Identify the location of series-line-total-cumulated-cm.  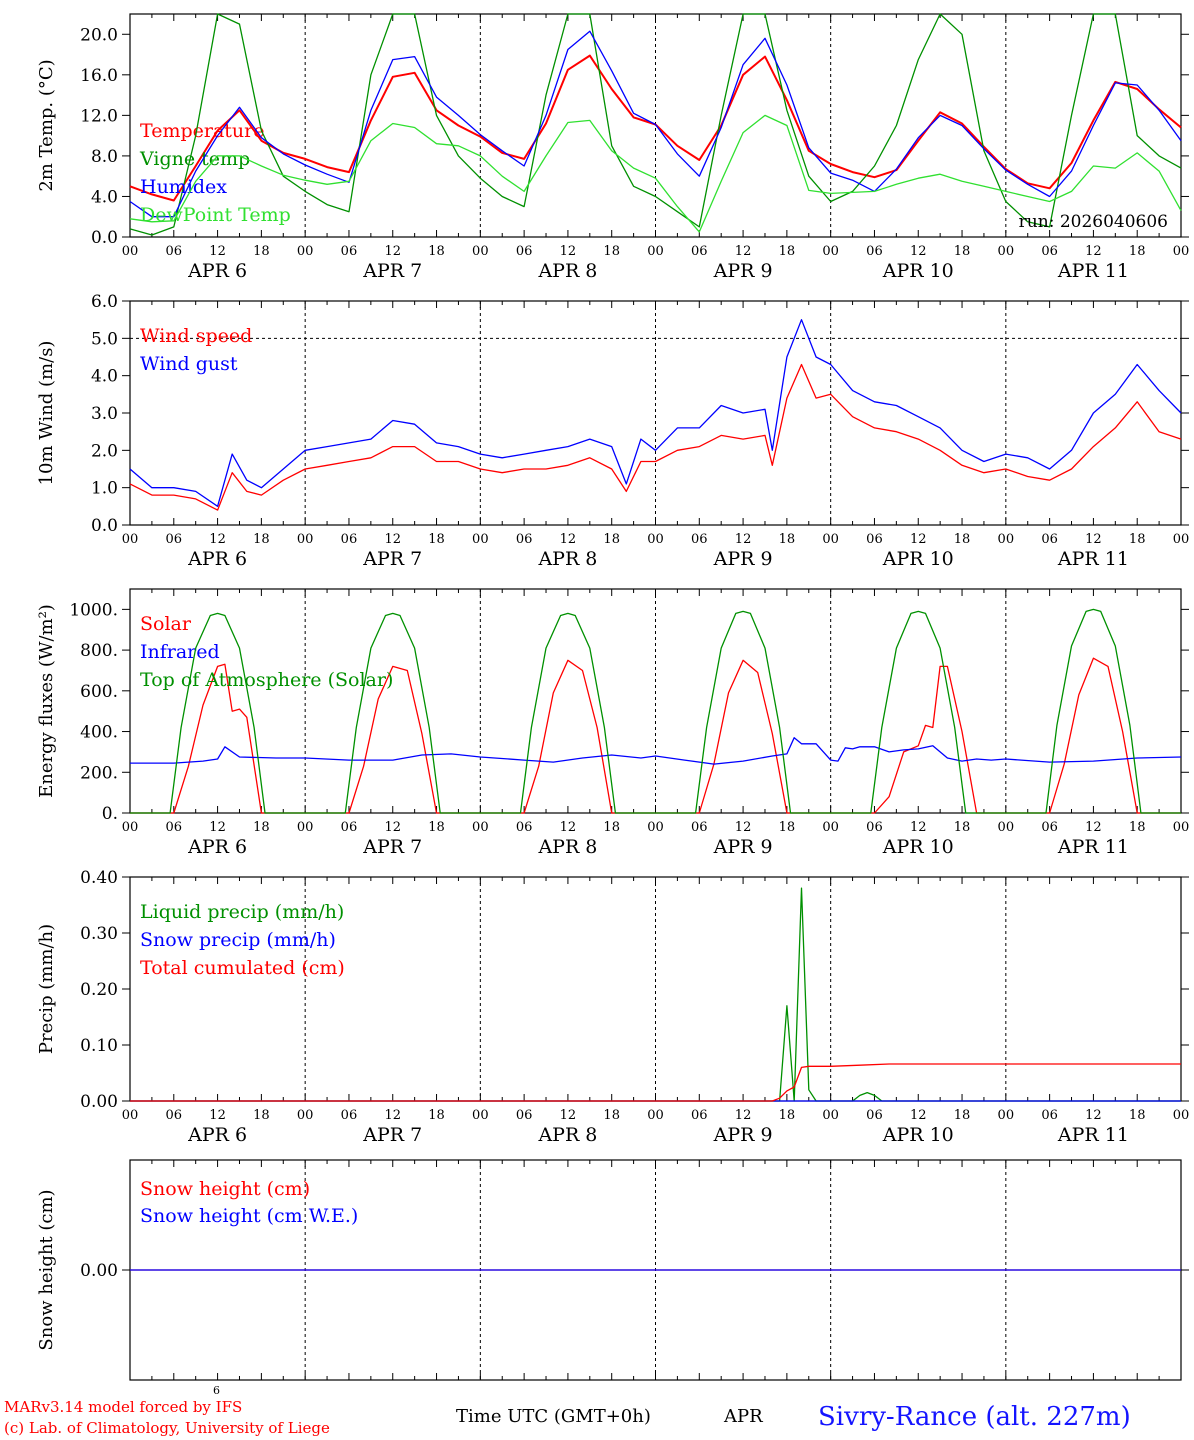
(655, 1082).